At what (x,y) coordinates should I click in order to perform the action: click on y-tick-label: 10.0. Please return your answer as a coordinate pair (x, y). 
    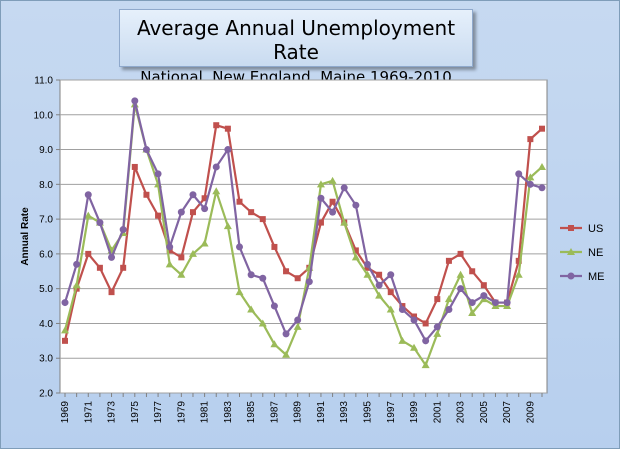
    Looking at the image, I should click on (44, 115).